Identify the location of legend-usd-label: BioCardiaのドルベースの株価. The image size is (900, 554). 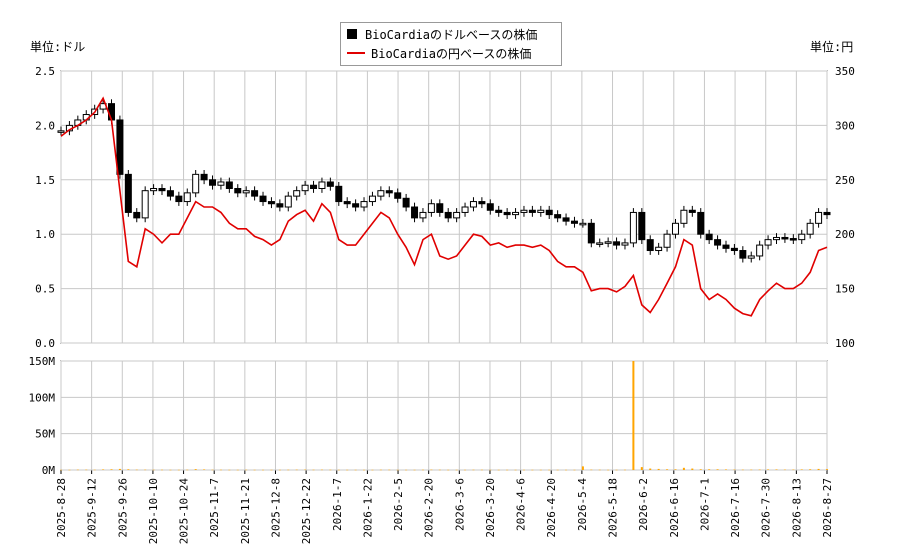
(451, 34).